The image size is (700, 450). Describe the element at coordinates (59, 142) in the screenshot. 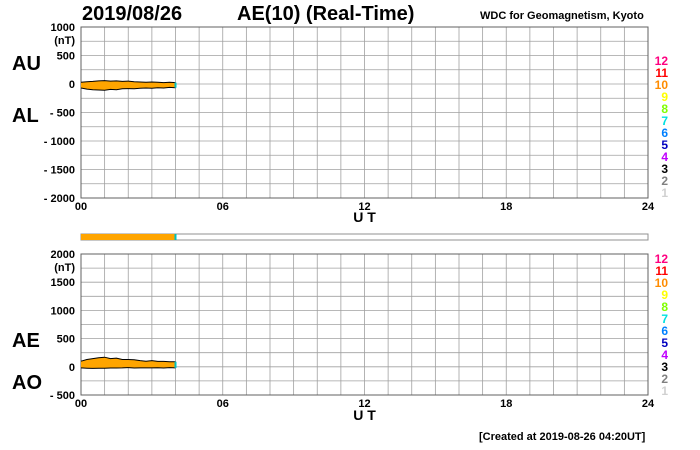

I see `y-tick-label: - 1000` at that location.